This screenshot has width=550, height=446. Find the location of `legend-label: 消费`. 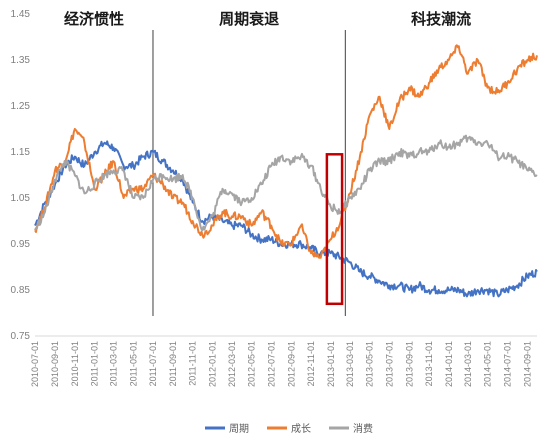

legend-label: 消费 is located at coordinates (363, 428).